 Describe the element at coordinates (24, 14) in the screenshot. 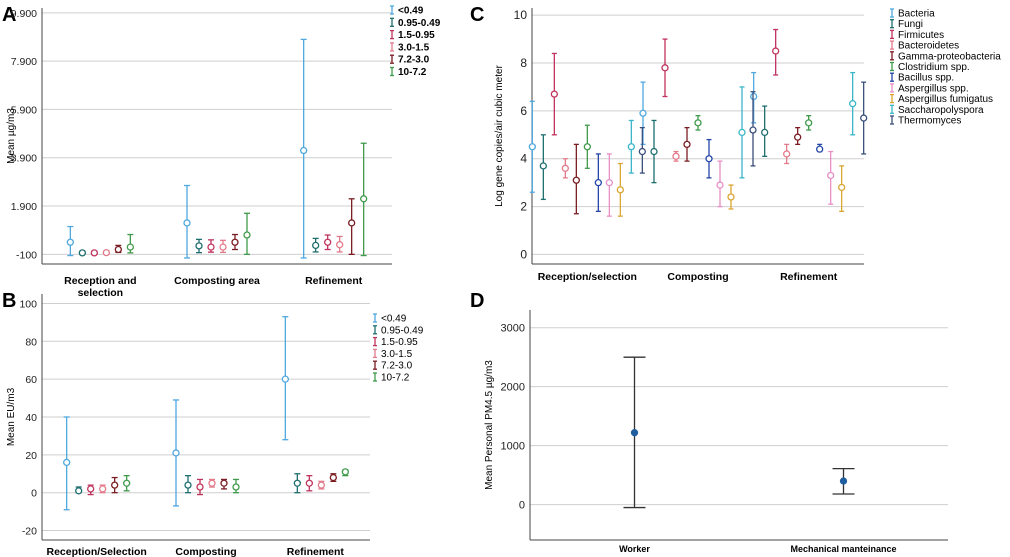

I see `y-tick-label: 9.900` at that location.